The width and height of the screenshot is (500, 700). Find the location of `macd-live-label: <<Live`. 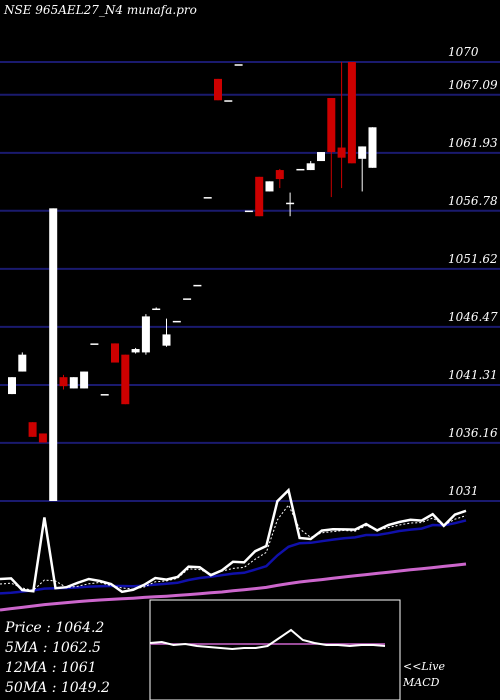

macd-live-label: <<Live is located at coordinates (424, 666).